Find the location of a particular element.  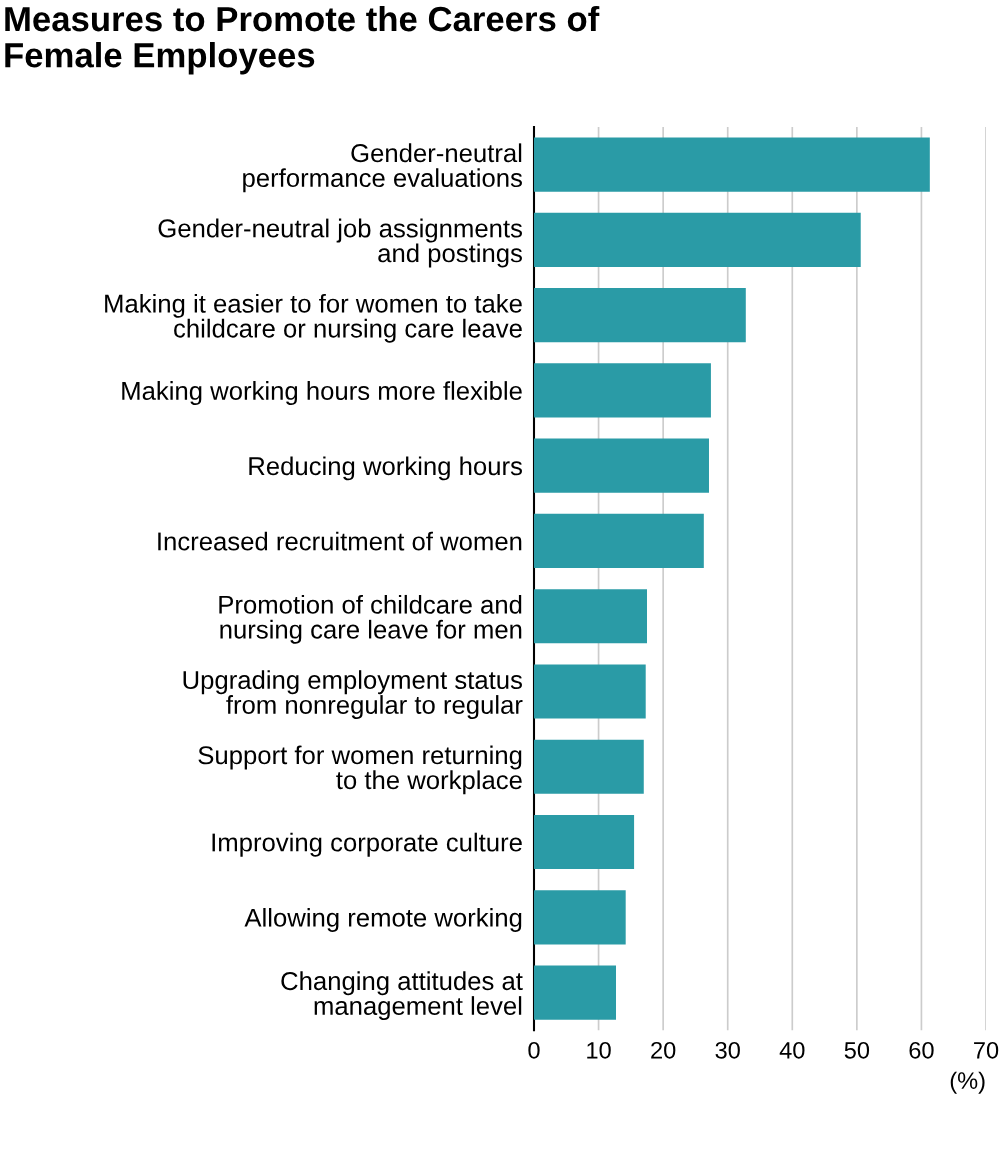

x-tick-label: 0 is located at coordinates (534, 1050).